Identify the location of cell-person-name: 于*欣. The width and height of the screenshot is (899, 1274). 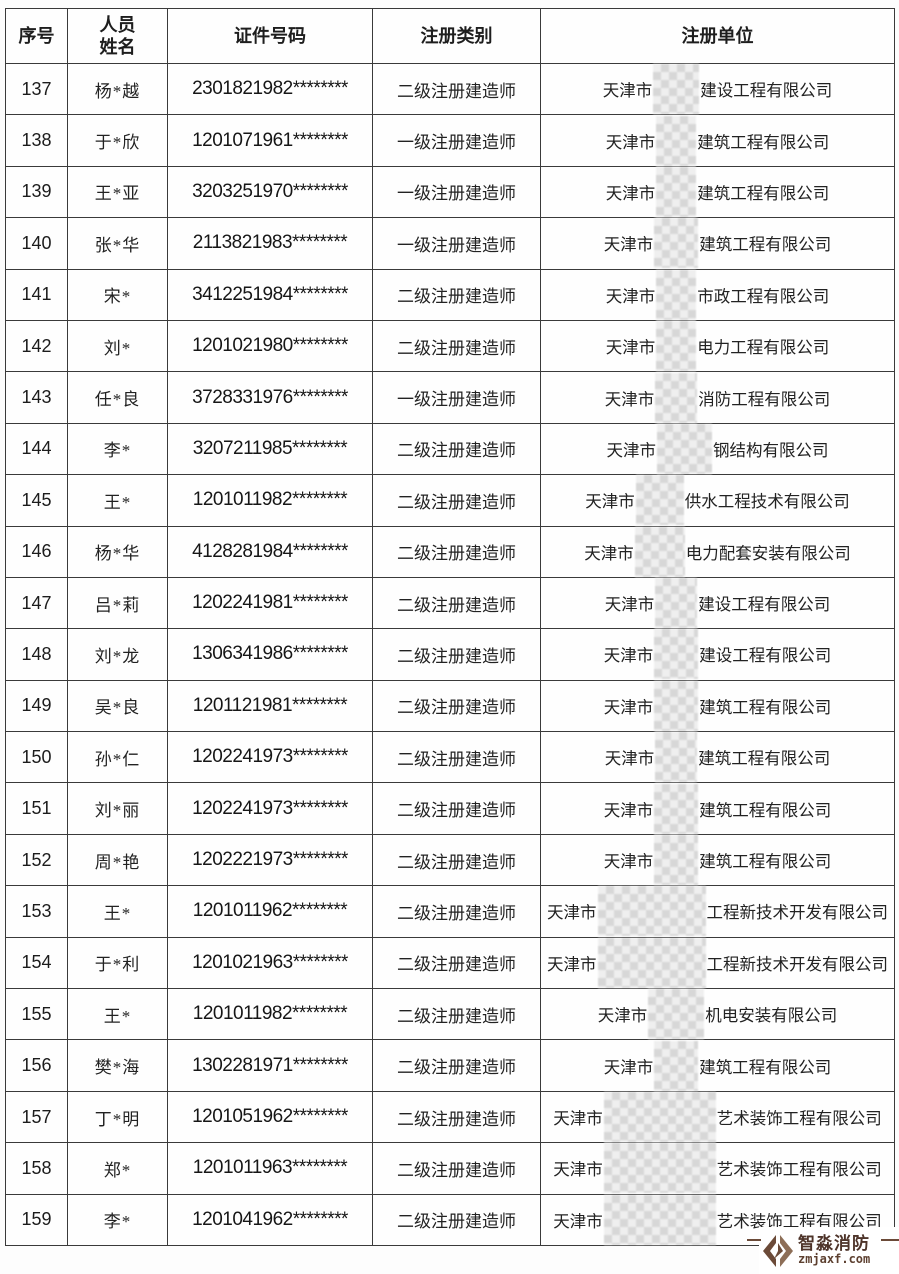
(117, 140).